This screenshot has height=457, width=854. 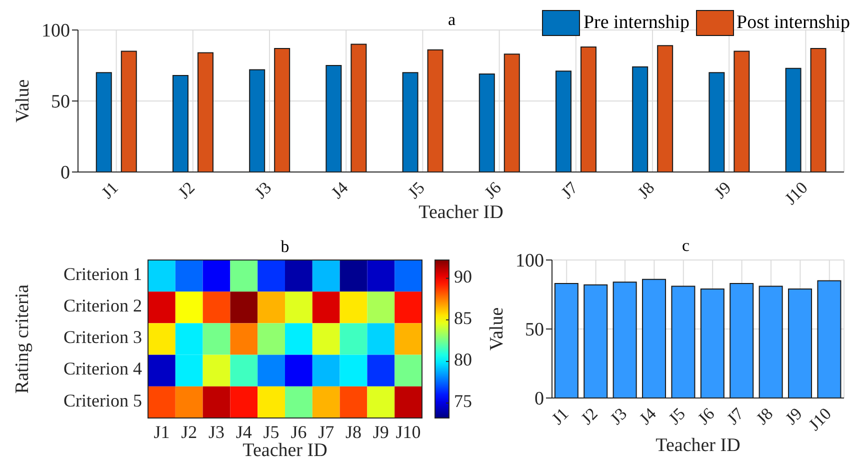 I want to click on chart-title: a, so click(x=452, y=20).